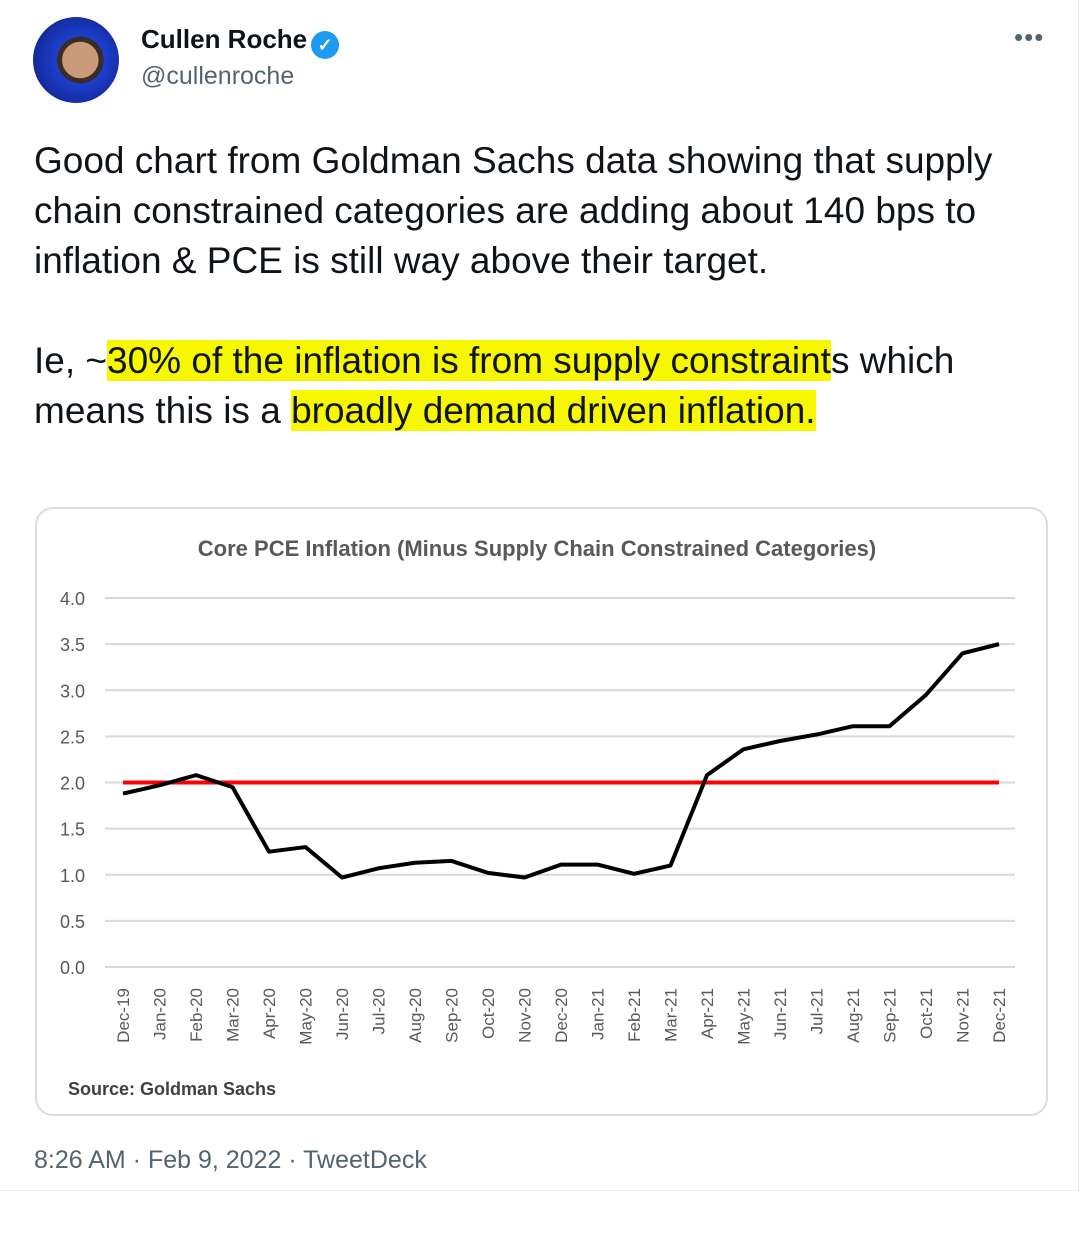  I want to click on x-tick-label: Jan-20, so click(160, 1014).